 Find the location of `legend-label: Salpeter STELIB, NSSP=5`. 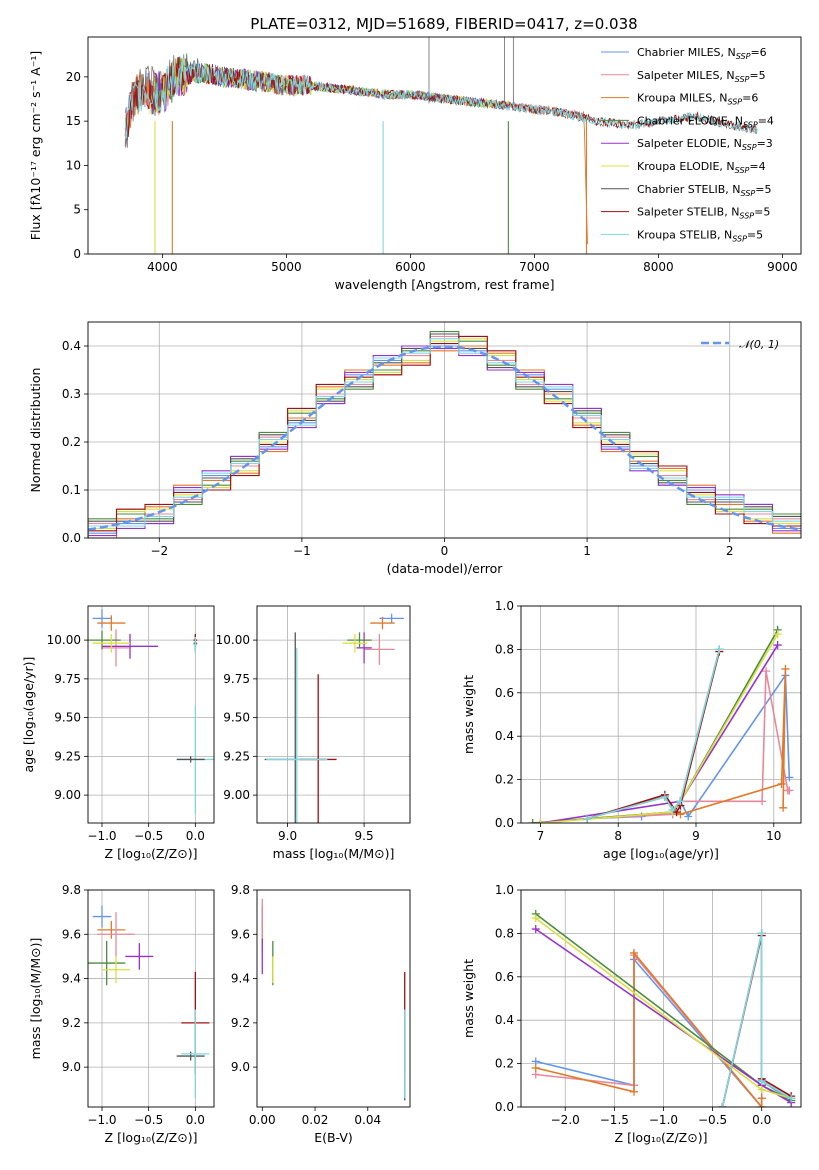

legend-label: Salpeter STELIB, NSSP=5 is located at coordinates (703, 213).